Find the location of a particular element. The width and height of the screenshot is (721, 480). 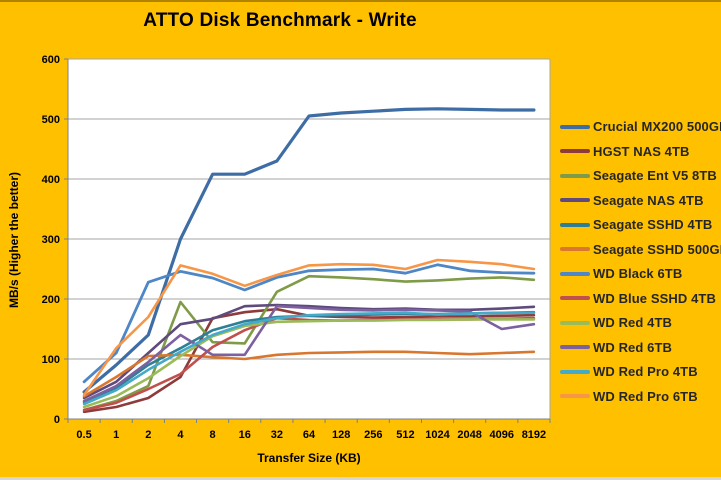

series-line-wd-red-6tb is located at coordinates (309, 353).